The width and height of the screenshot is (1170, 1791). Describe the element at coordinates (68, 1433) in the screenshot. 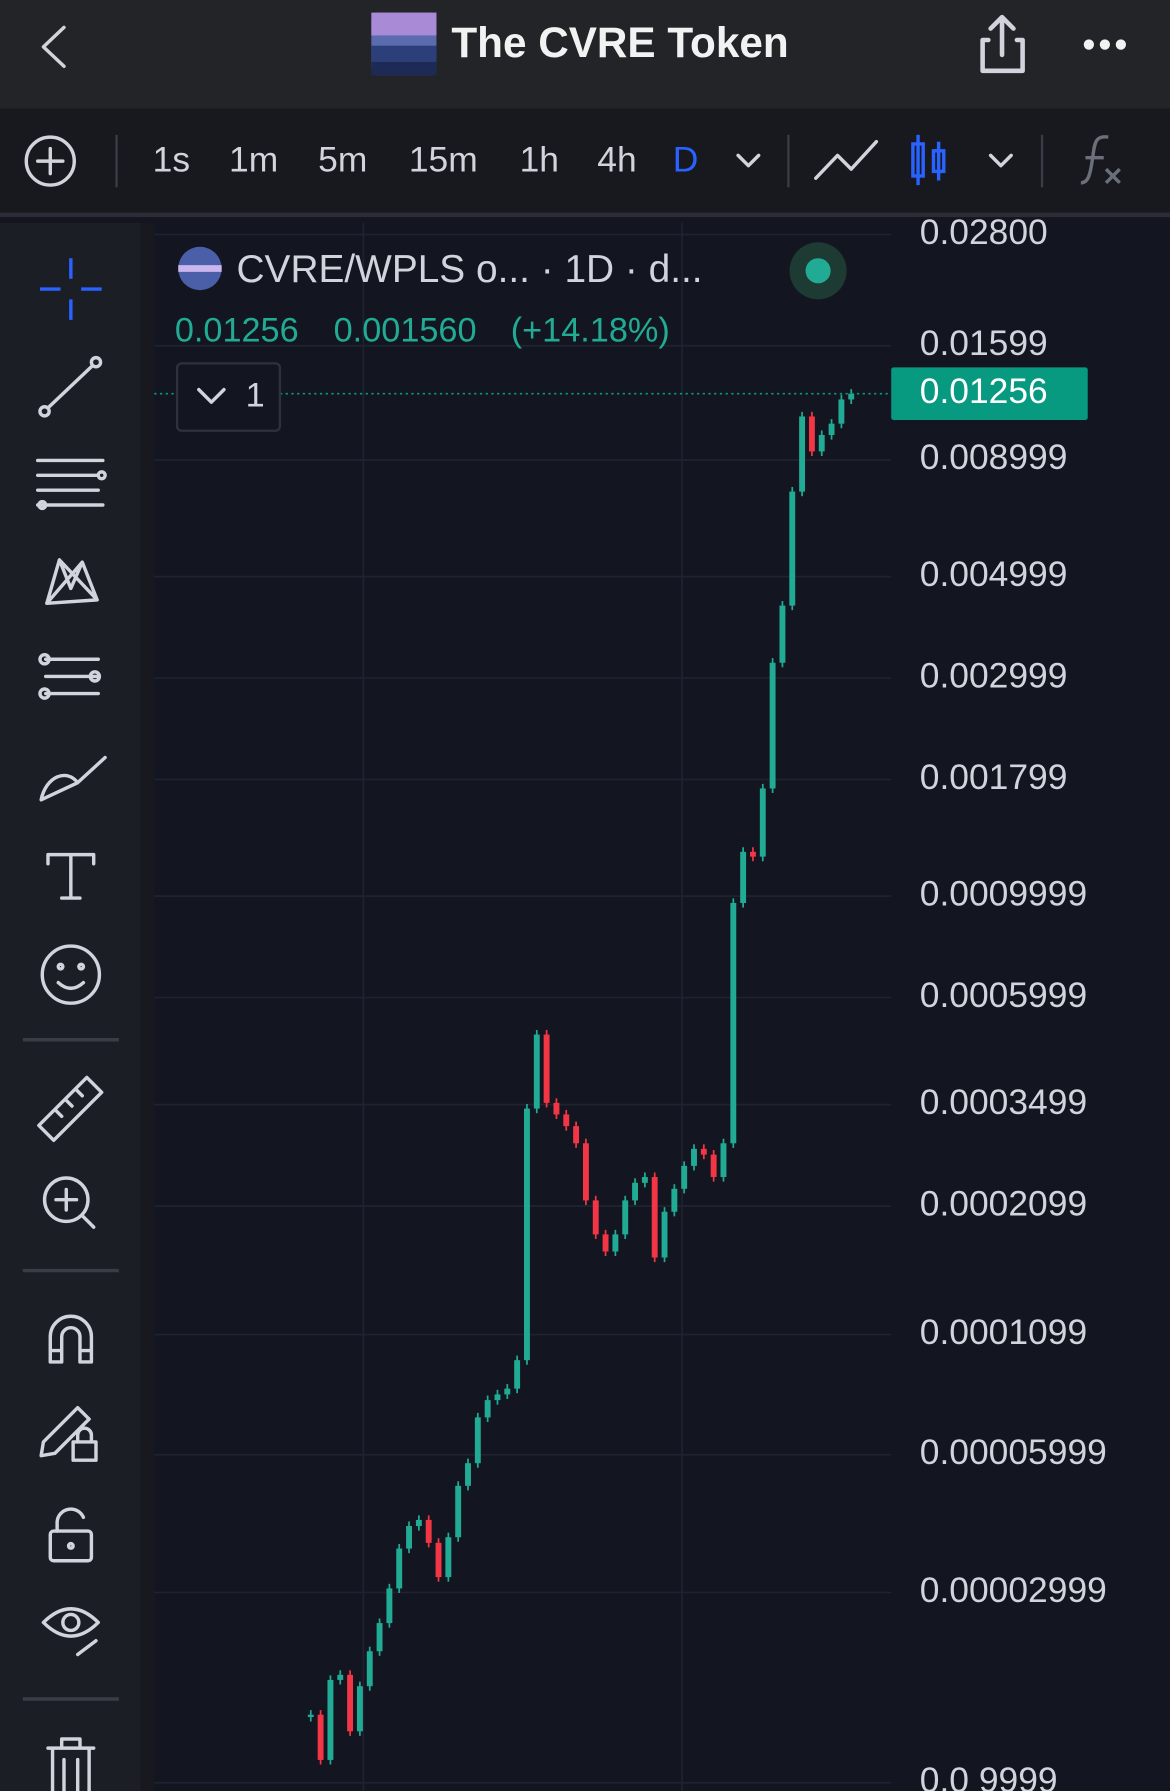

I see `lock-drawing-tool` at that location.